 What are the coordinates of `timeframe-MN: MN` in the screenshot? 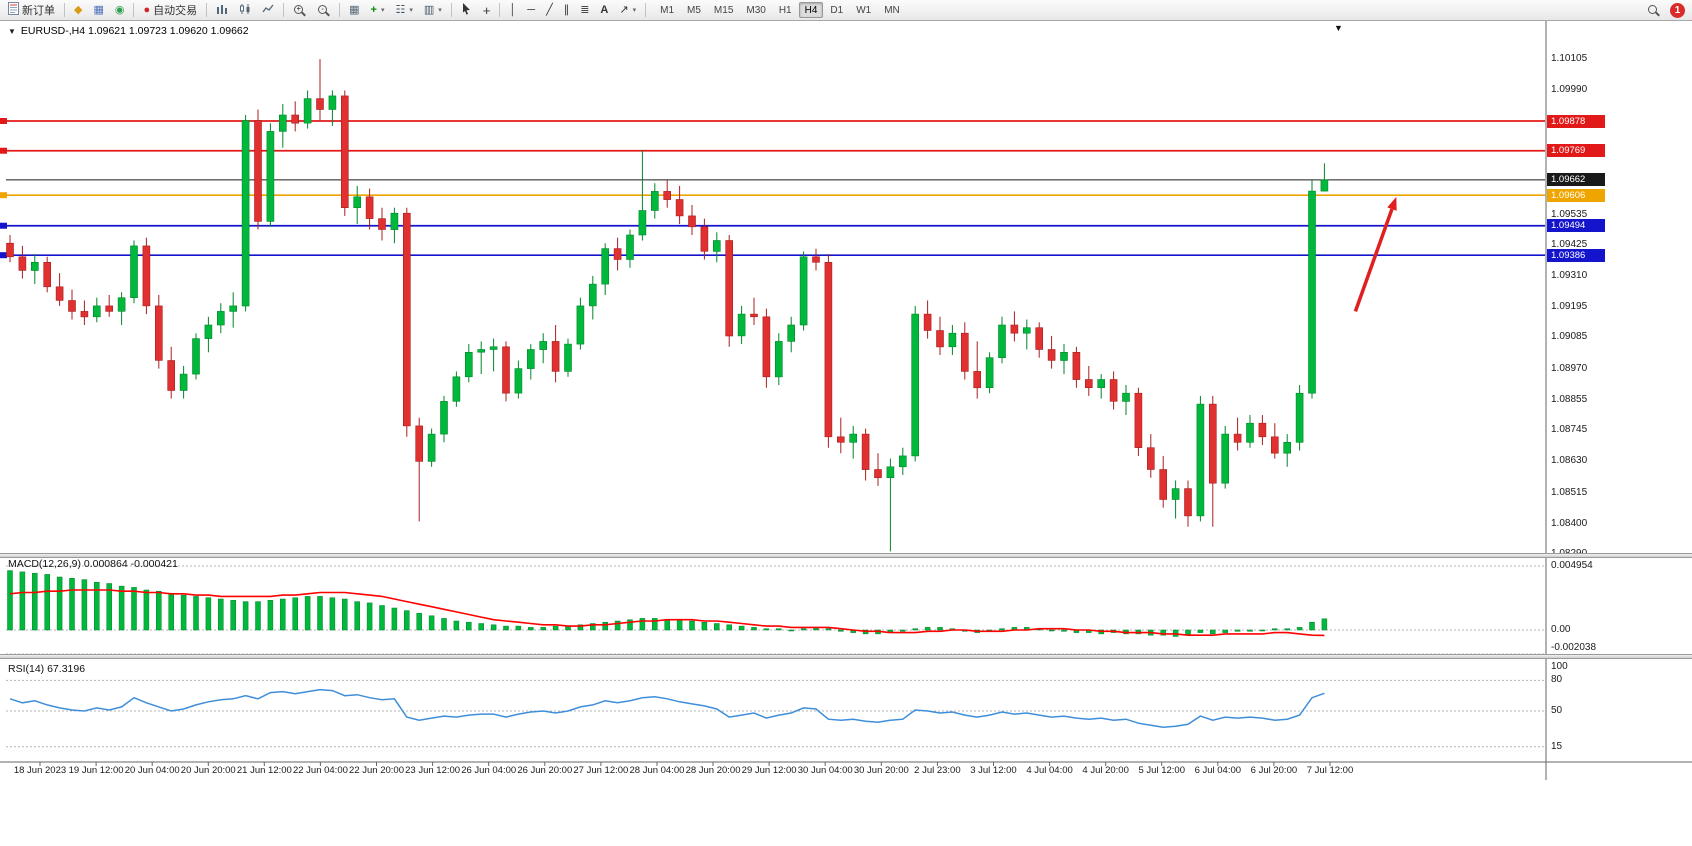 It's located at (892, 10).